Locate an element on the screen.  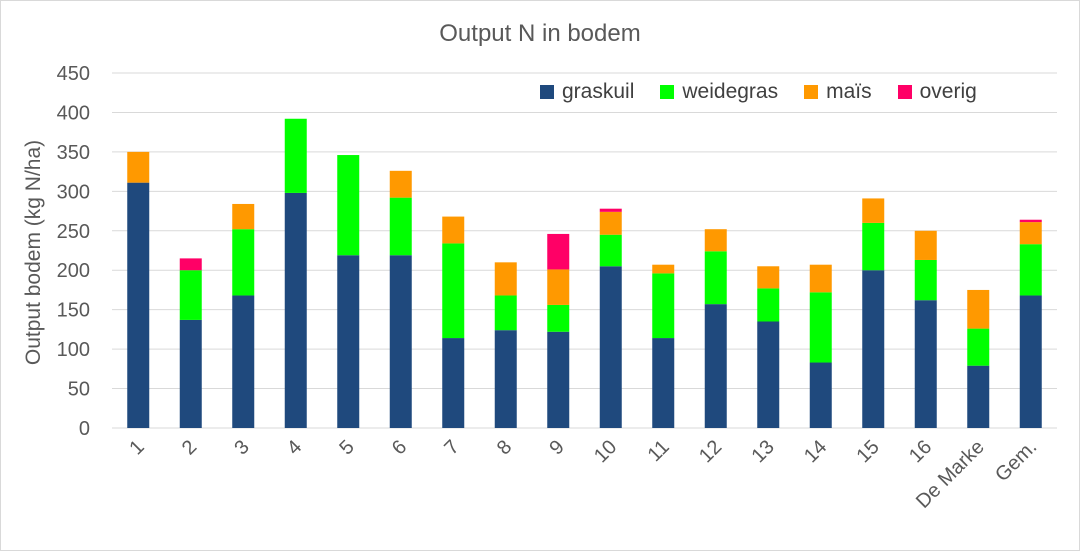
legend-item: graskuil is located at coordinates (587, 92).